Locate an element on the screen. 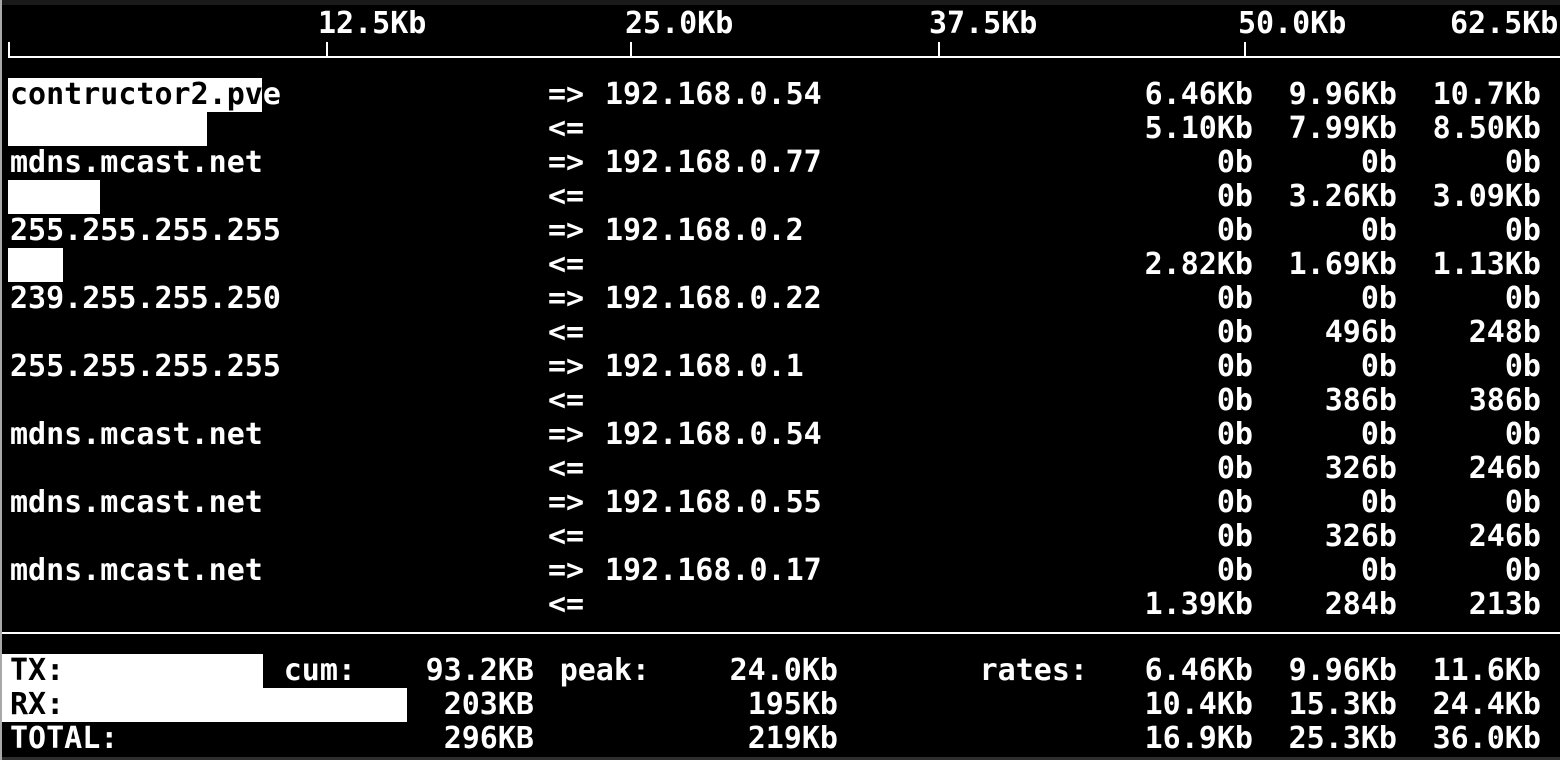  destination-host: 192.168.0.2 is located at coordinates (704, 230).